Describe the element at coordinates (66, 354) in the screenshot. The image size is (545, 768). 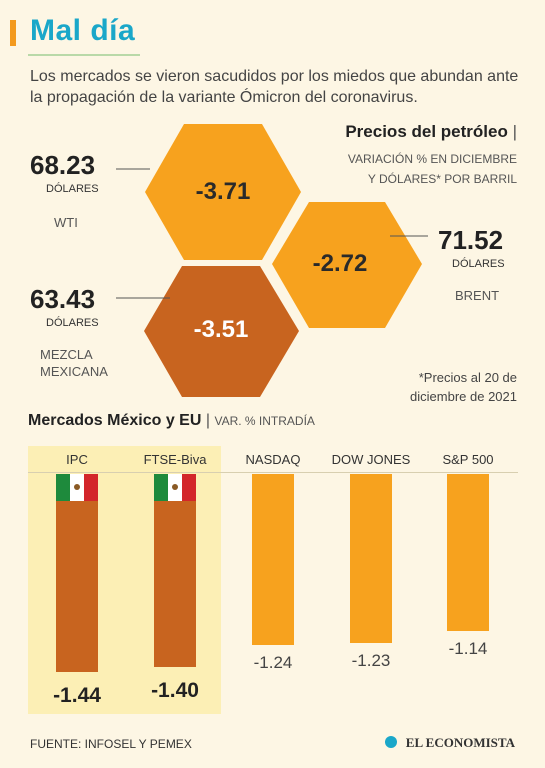
I see `mezcla-name-line-1: MEZCLA` at that location.